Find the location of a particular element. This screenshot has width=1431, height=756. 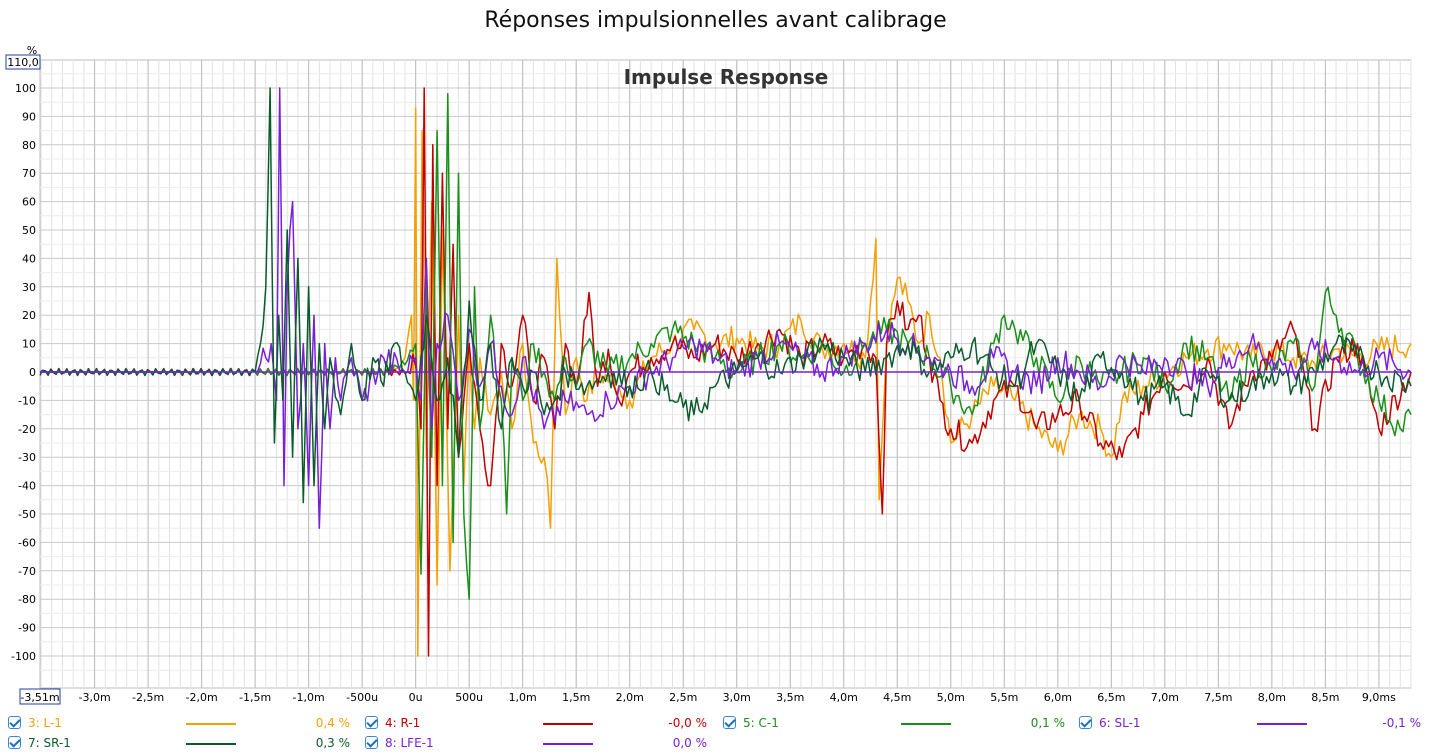

y-tick-label: 60 is located at coordinates (29, 202).